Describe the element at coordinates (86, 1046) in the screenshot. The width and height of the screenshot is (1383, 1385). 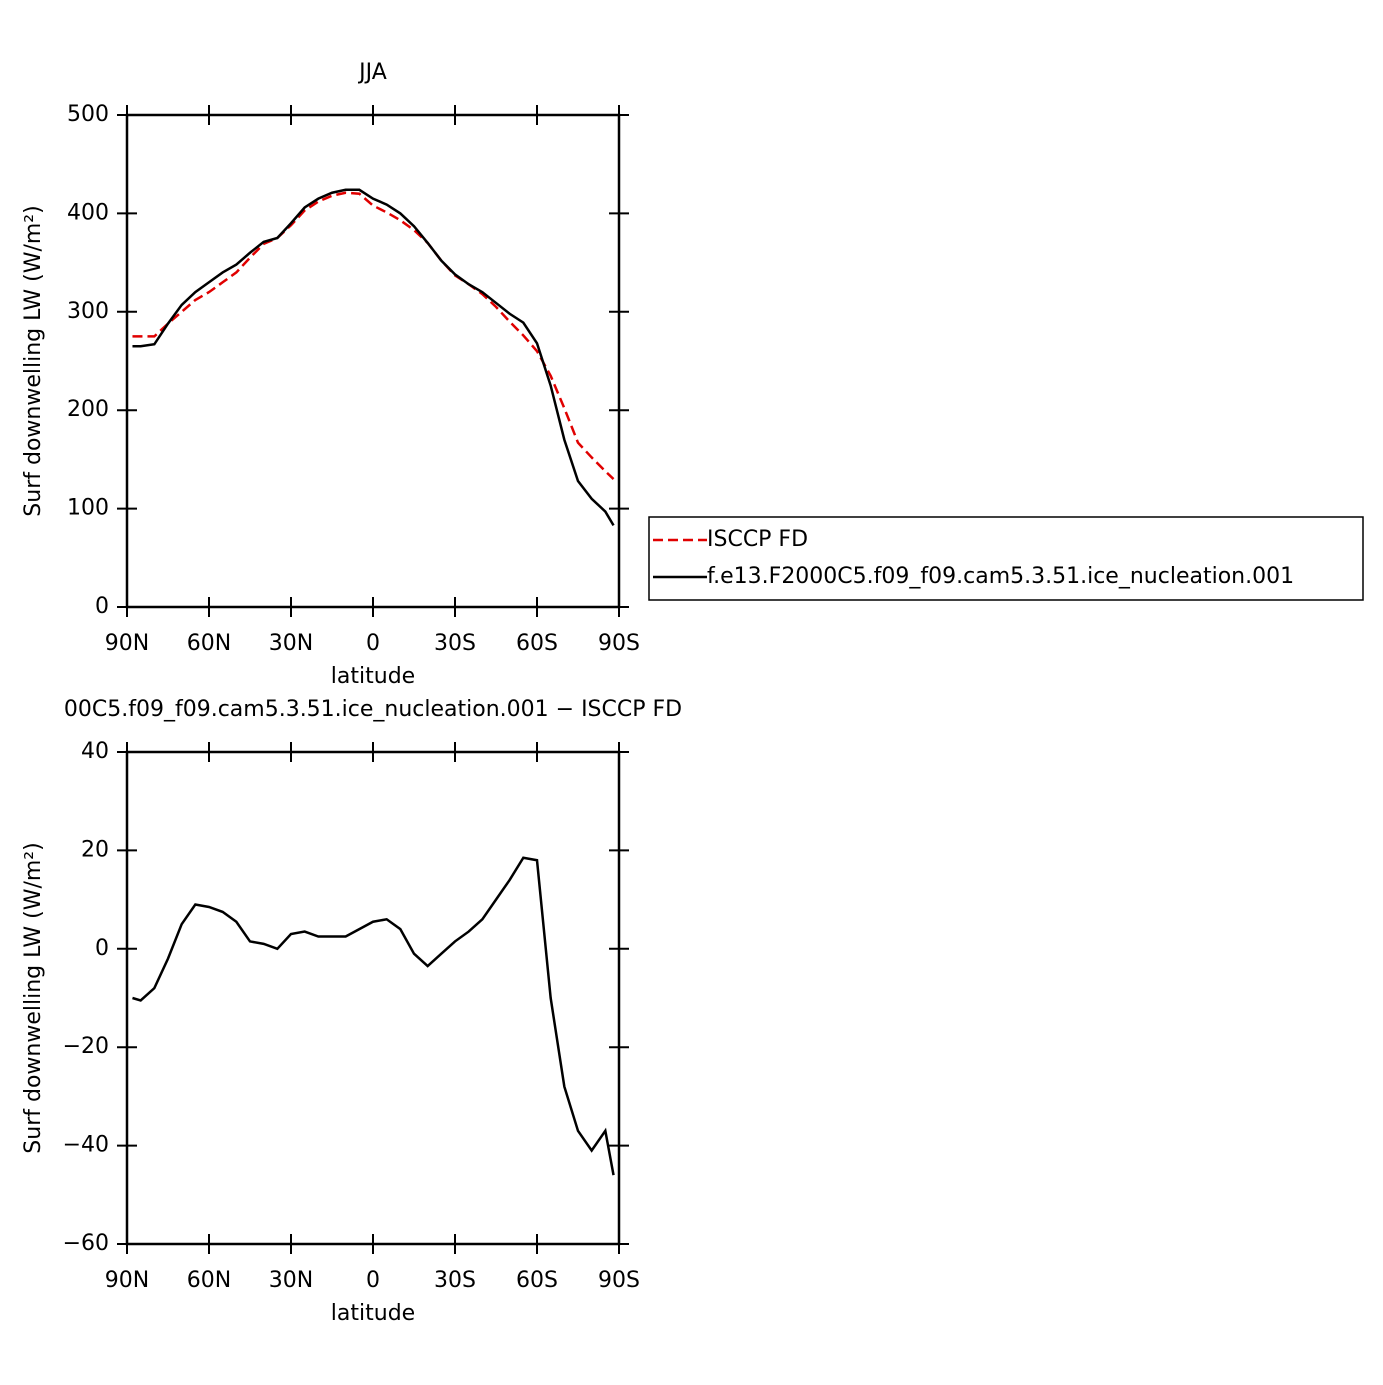
I see `y-tick-label: −20` at that location.